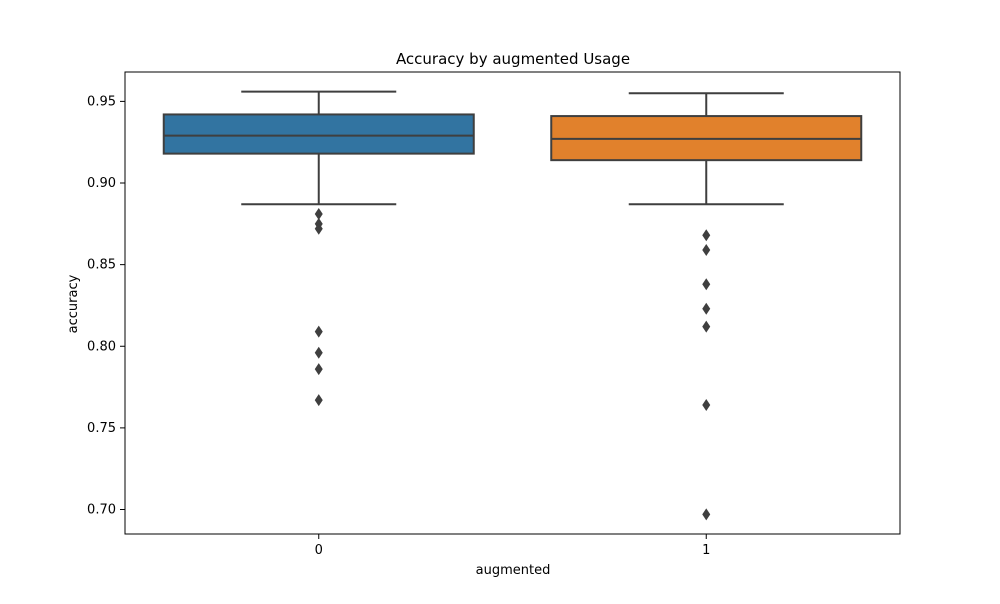 This screenshot has width=1000, height=604. I want to click on x-tick-label-0: 0, so click(319, 550).